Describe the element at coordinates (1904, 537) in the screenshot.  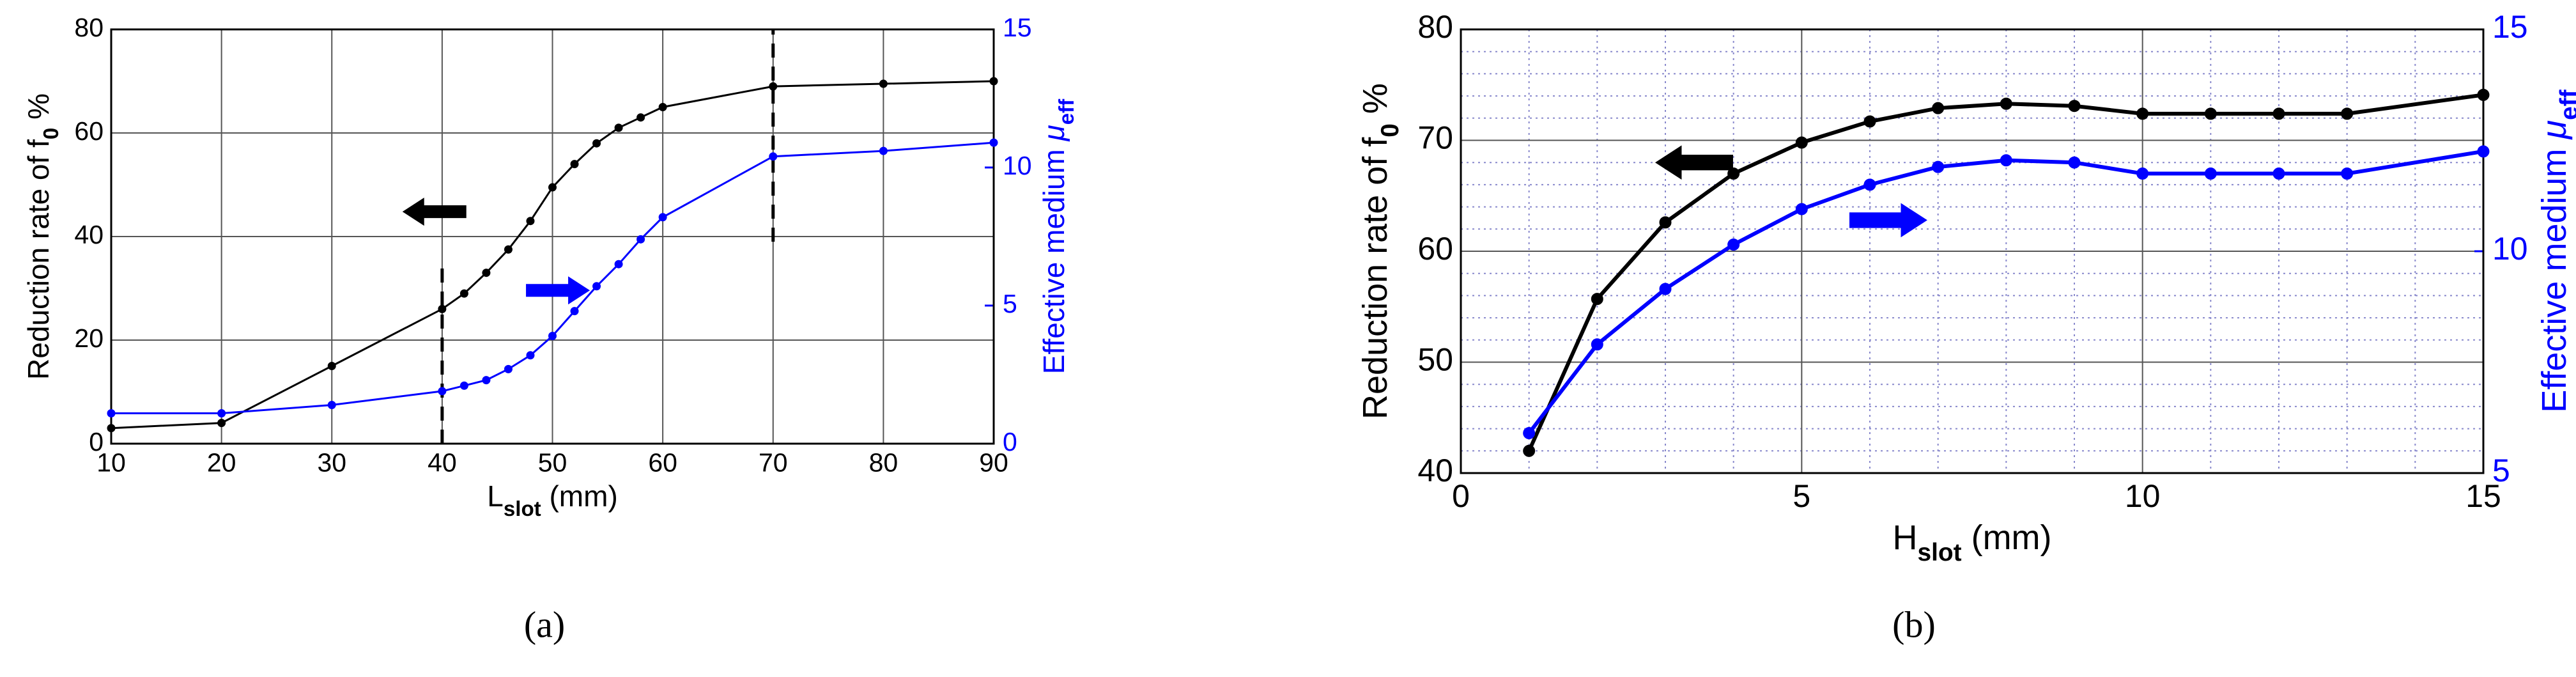
I see `label-part: H` at that location.